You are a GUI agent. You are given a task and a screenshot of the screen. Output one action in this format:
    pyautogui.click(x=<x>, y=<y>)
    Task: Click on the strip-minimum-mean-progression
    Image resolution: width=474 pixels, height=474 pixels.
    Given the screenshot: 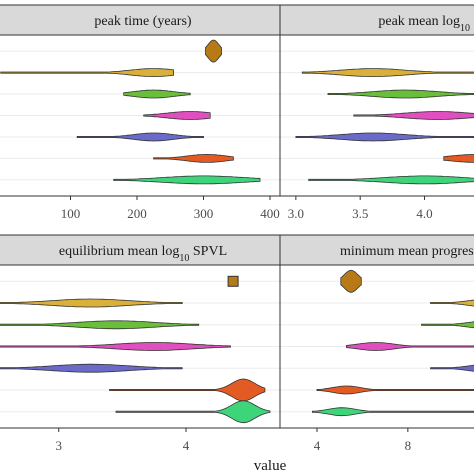 What is the action you would take?
    pyautogui.click(x=376, y=250)
    